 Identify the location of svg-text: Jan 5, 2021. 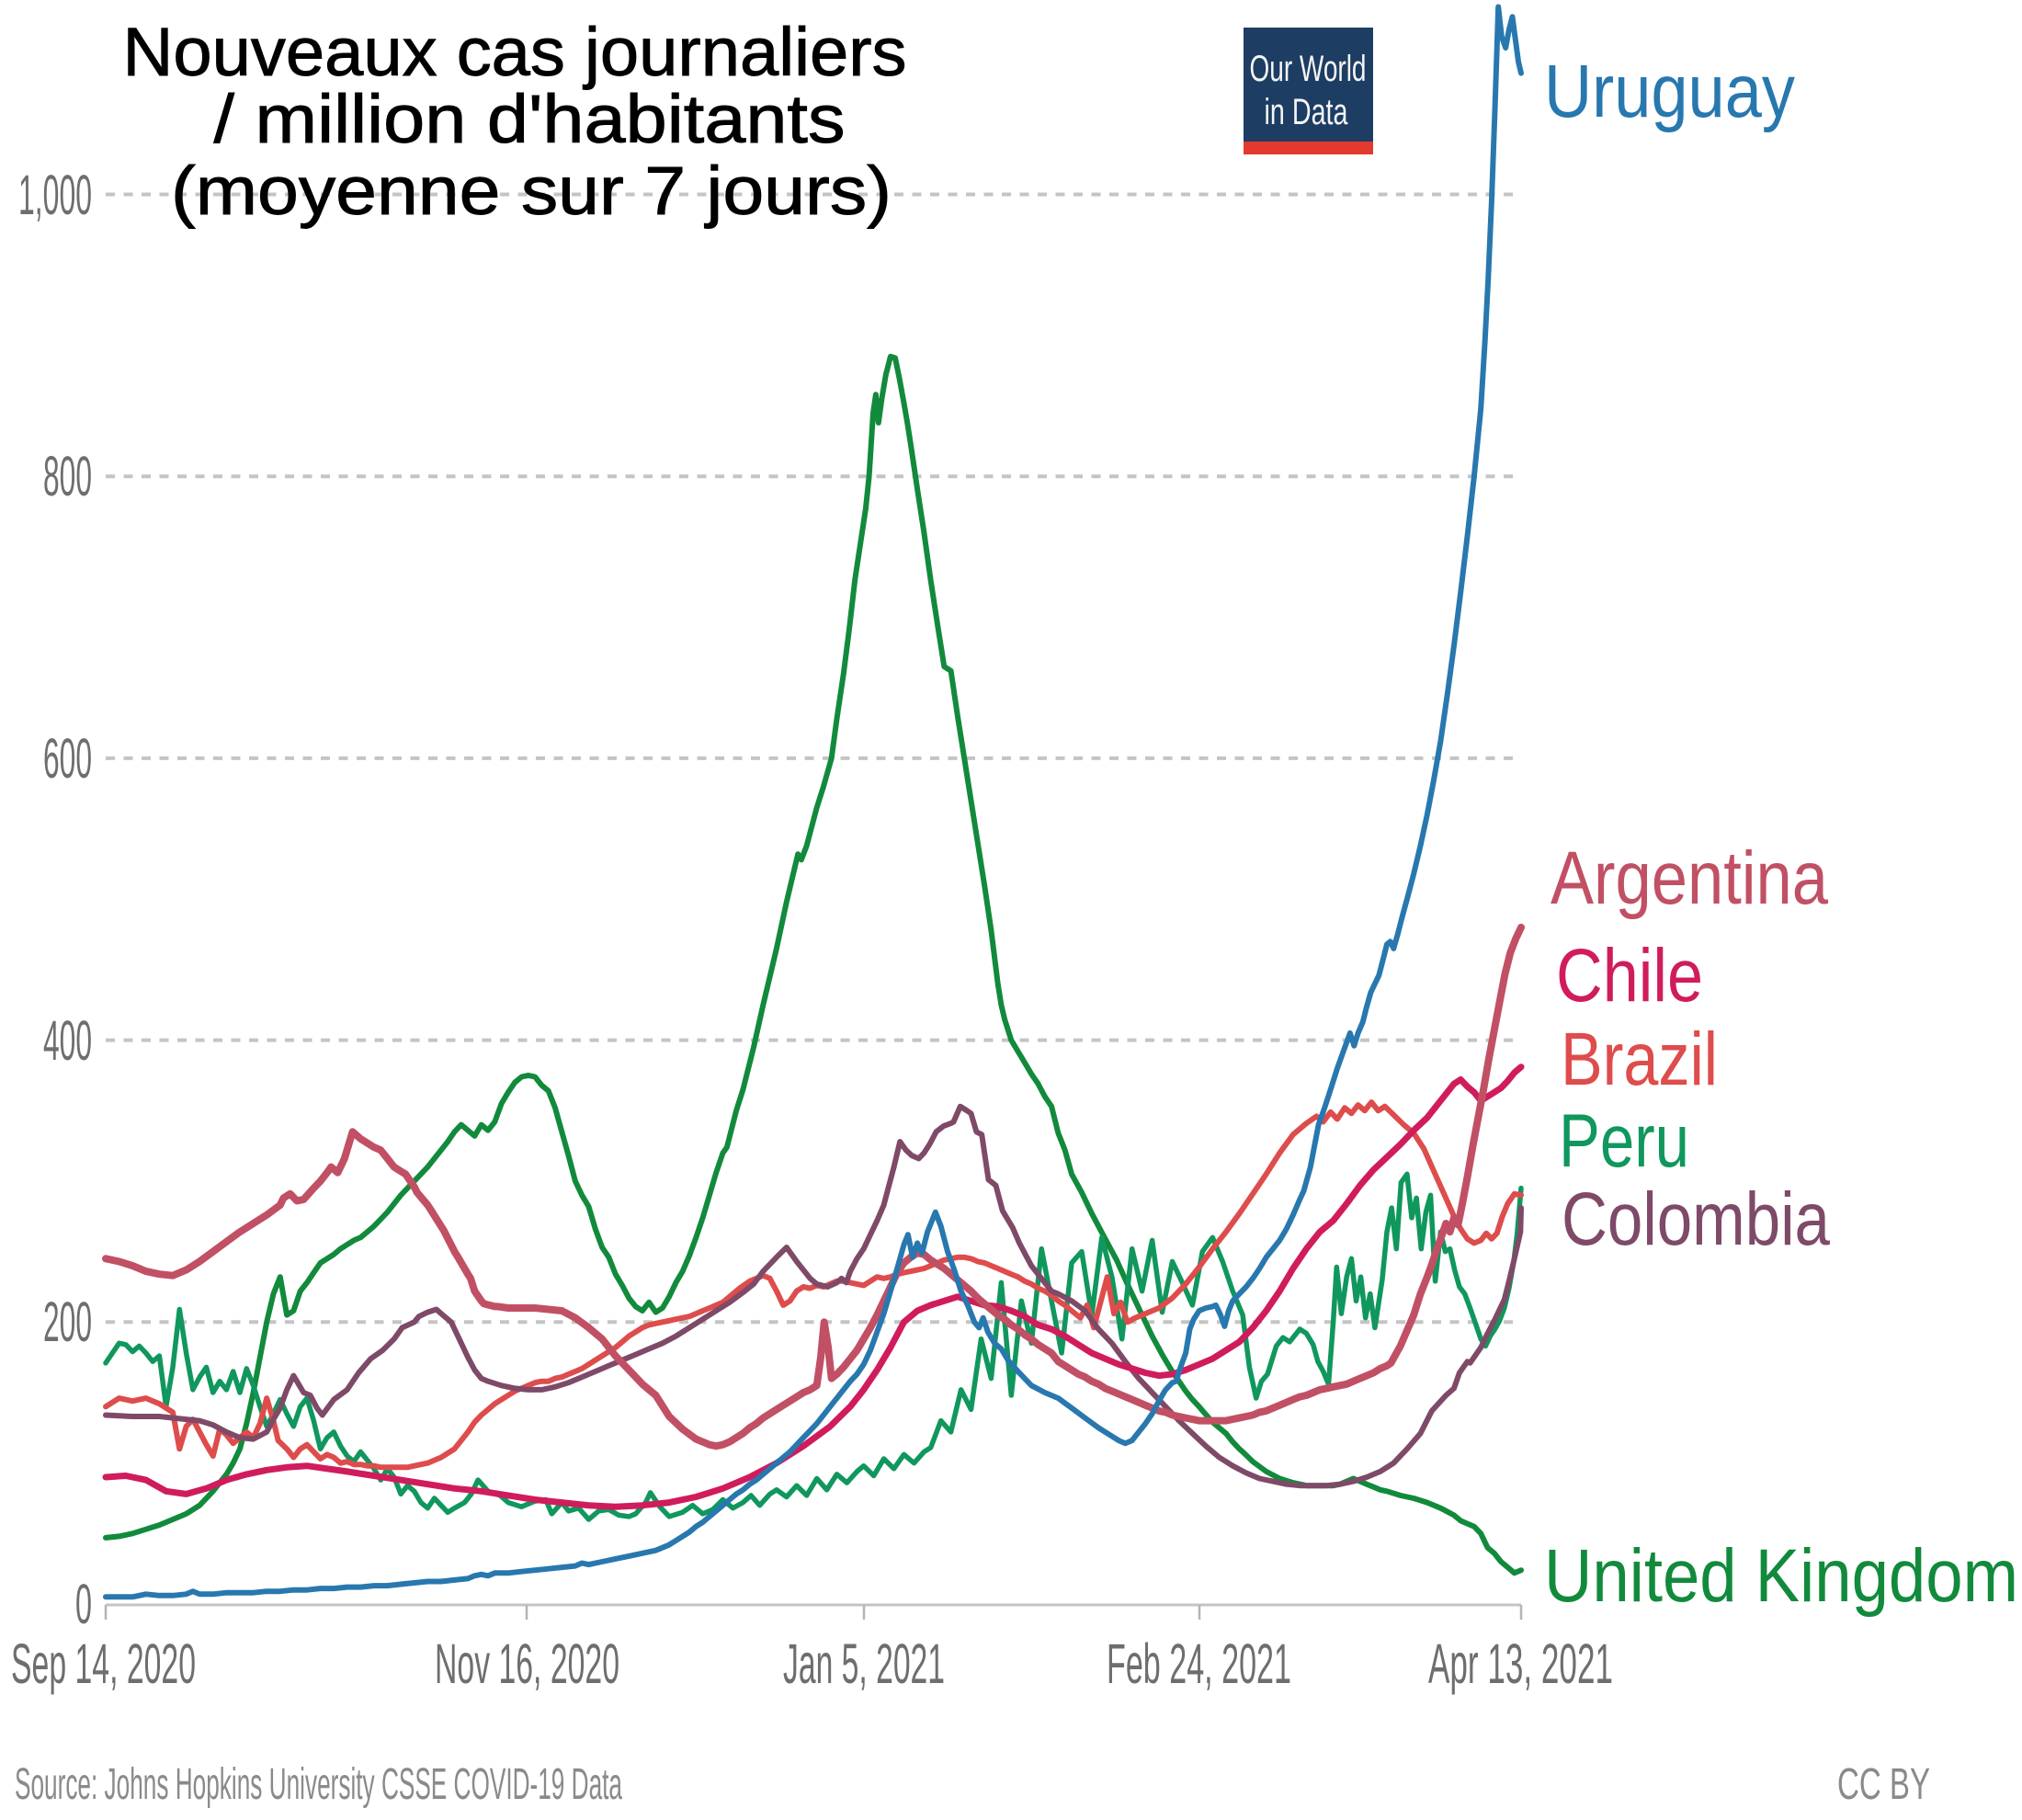
(864, 1663).